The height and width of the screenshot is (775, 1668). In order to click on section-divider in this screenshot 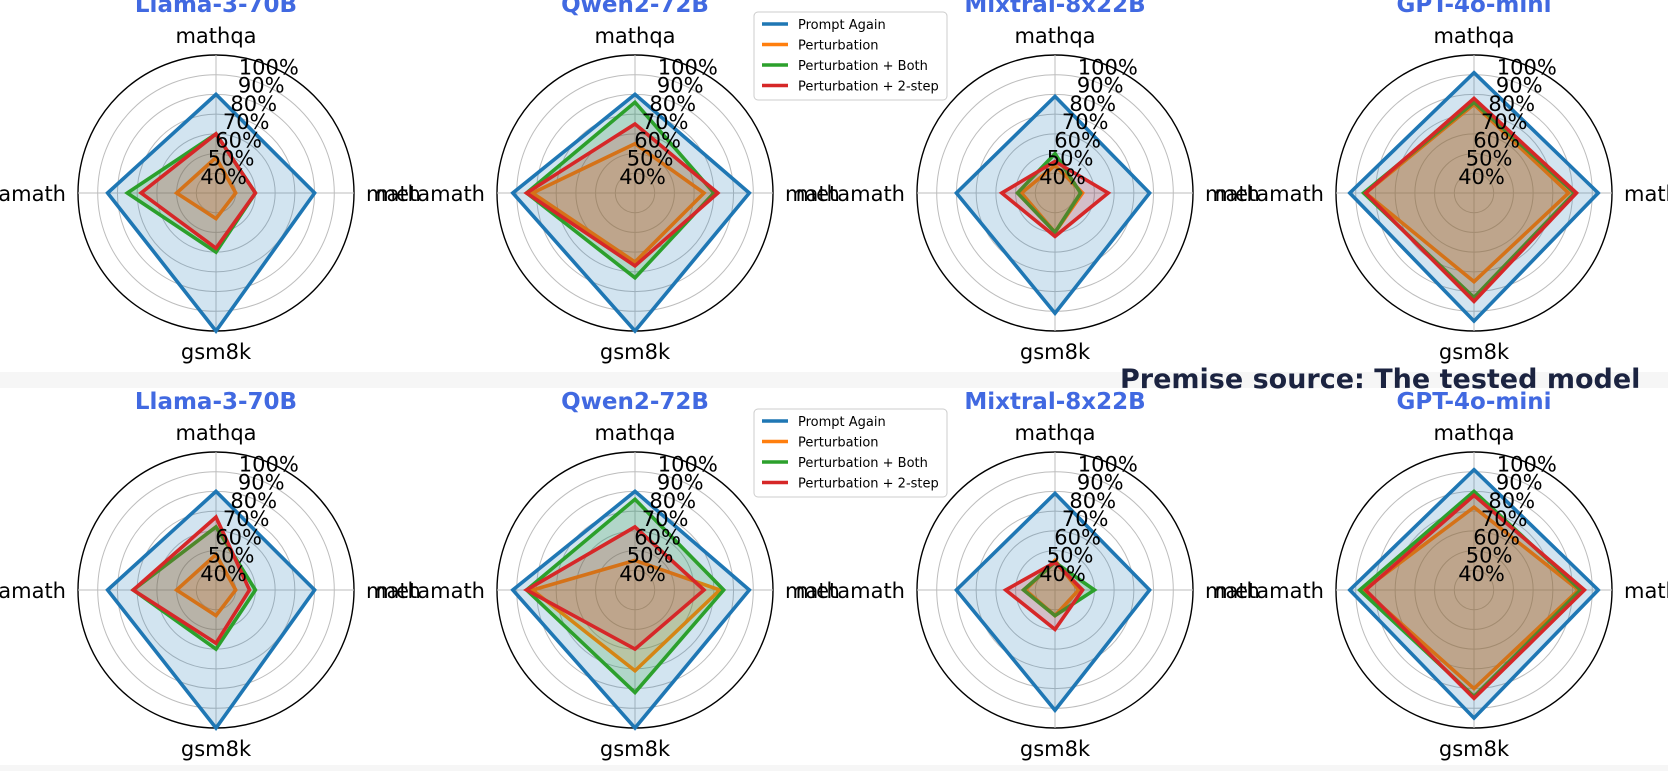, I will do `click(834, 380)`.